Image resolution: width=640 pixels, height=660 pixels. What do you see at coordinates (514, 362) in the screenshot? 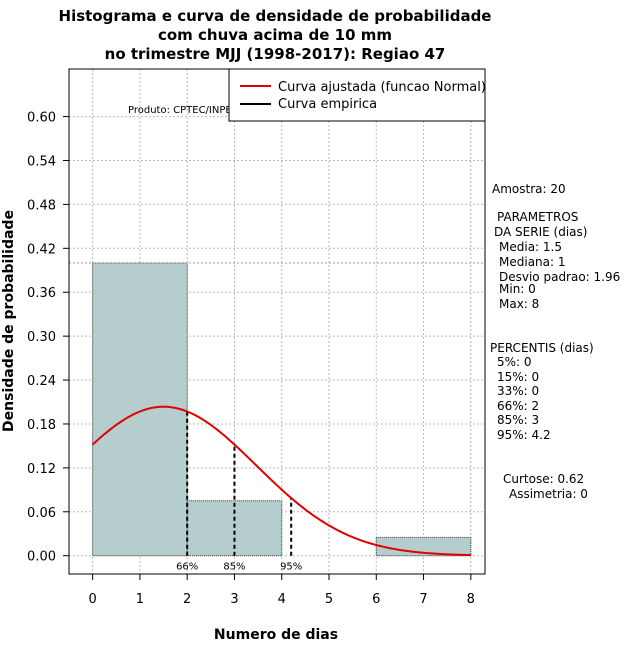
I see `percentil-5: 5%: 0` at bounding box center [514, 362].